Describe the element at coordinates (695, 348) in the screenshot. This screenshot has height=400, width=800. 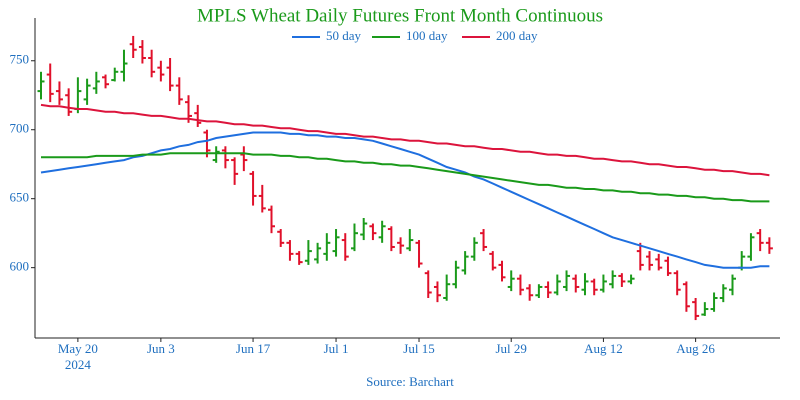
I see `x-tick-label: Aug 26` at that location.